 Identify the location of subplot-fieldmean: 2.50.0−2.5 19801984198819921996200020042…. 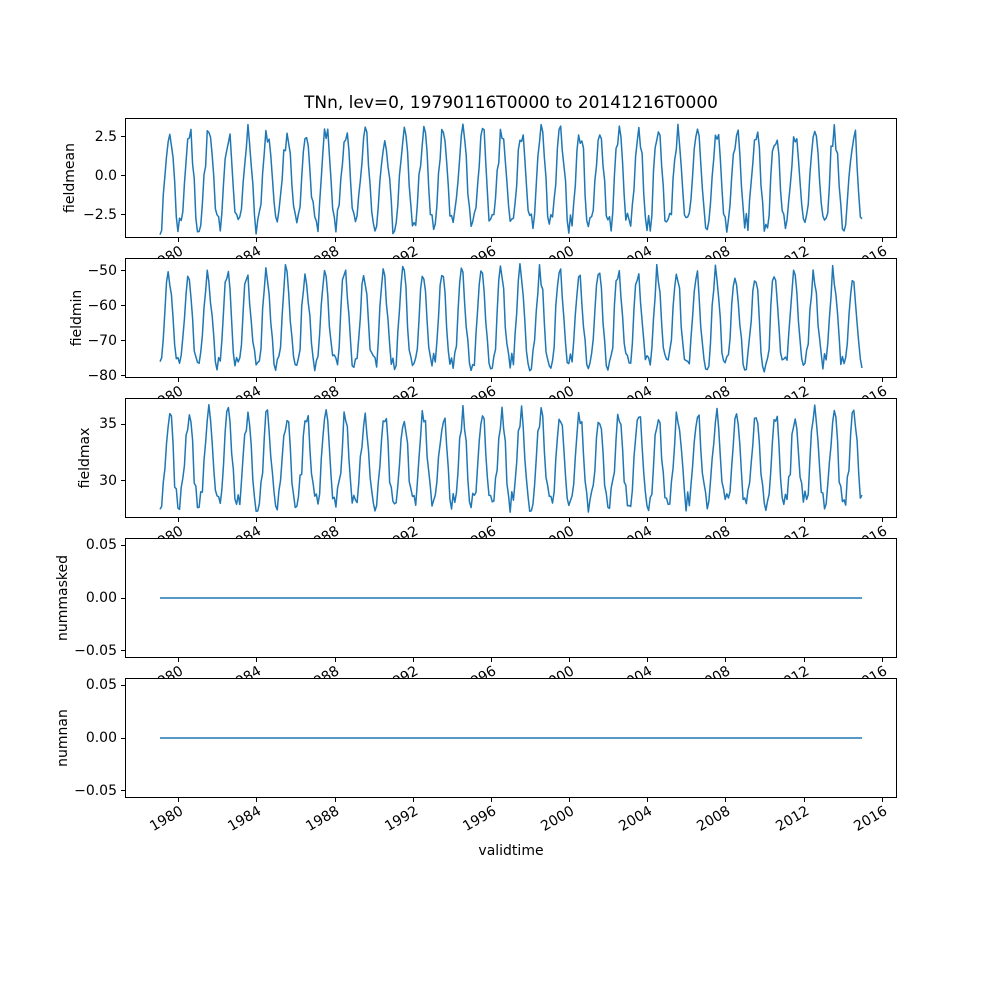
(479, 196).